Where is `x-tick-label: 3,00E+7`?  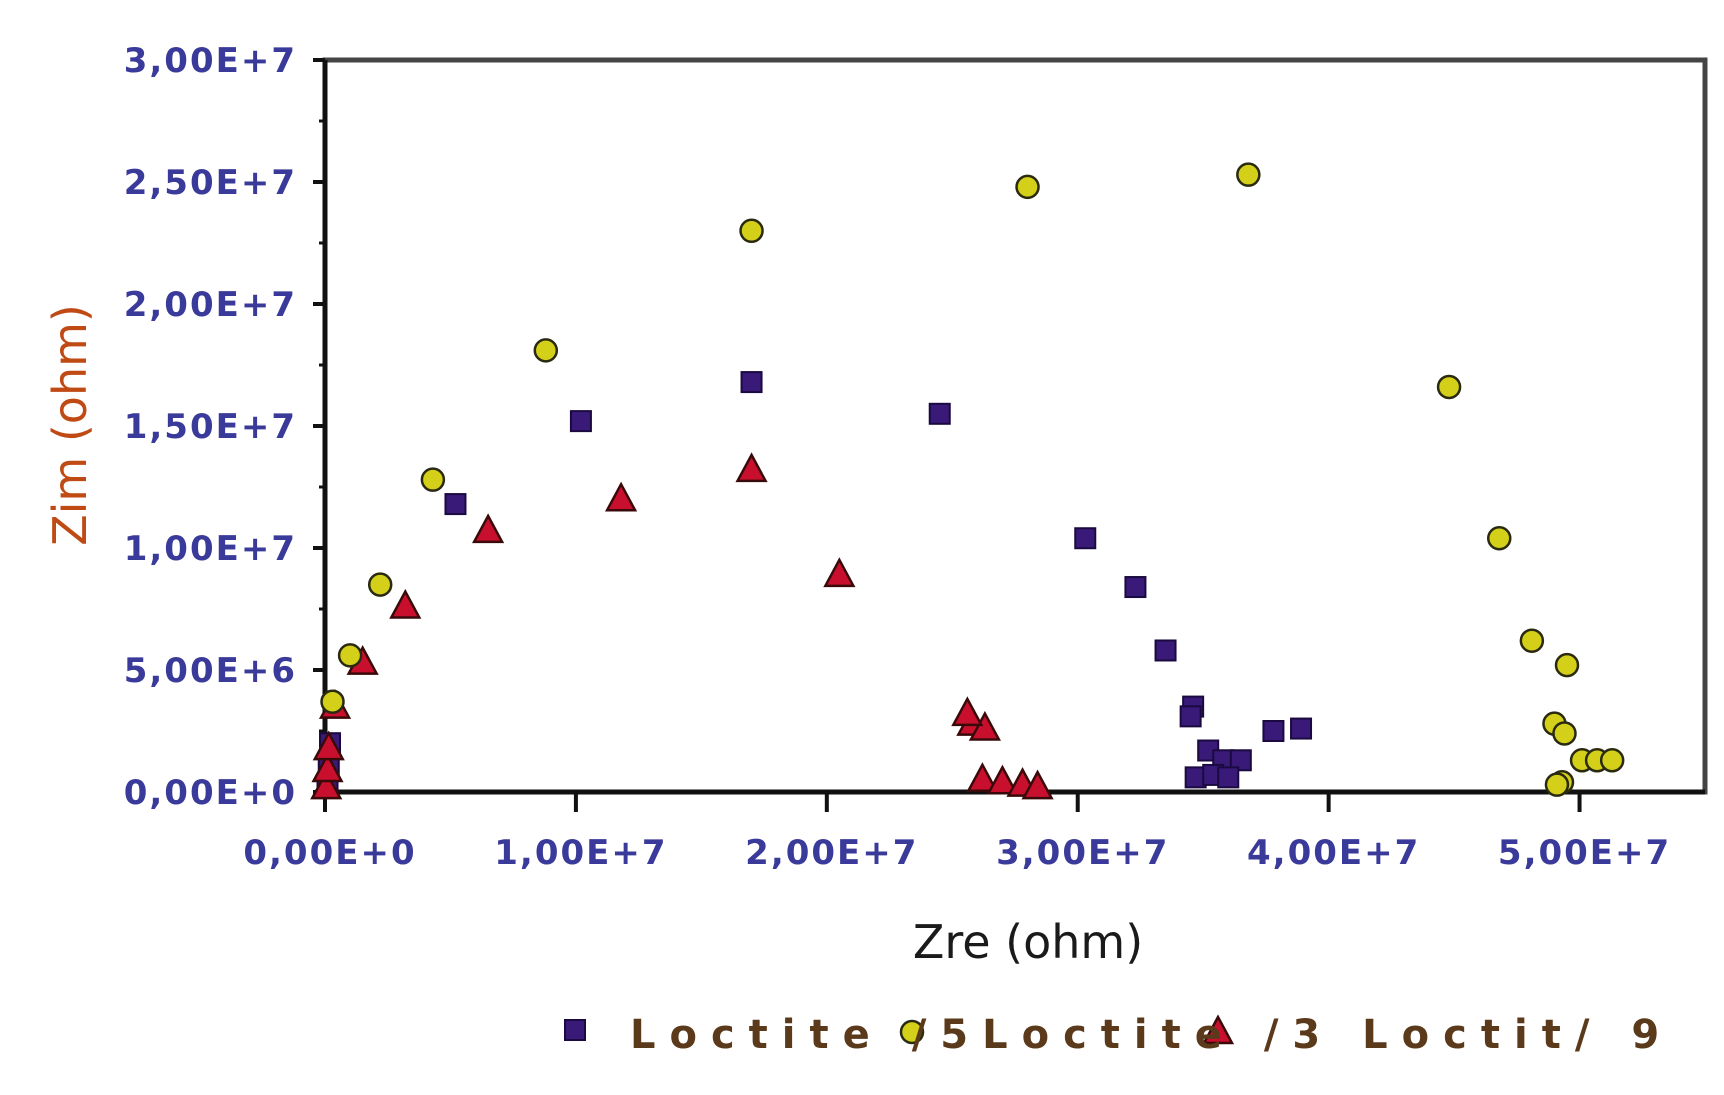
x-tick-label: 3,00E+7 is located at coordinates (1082, 853).